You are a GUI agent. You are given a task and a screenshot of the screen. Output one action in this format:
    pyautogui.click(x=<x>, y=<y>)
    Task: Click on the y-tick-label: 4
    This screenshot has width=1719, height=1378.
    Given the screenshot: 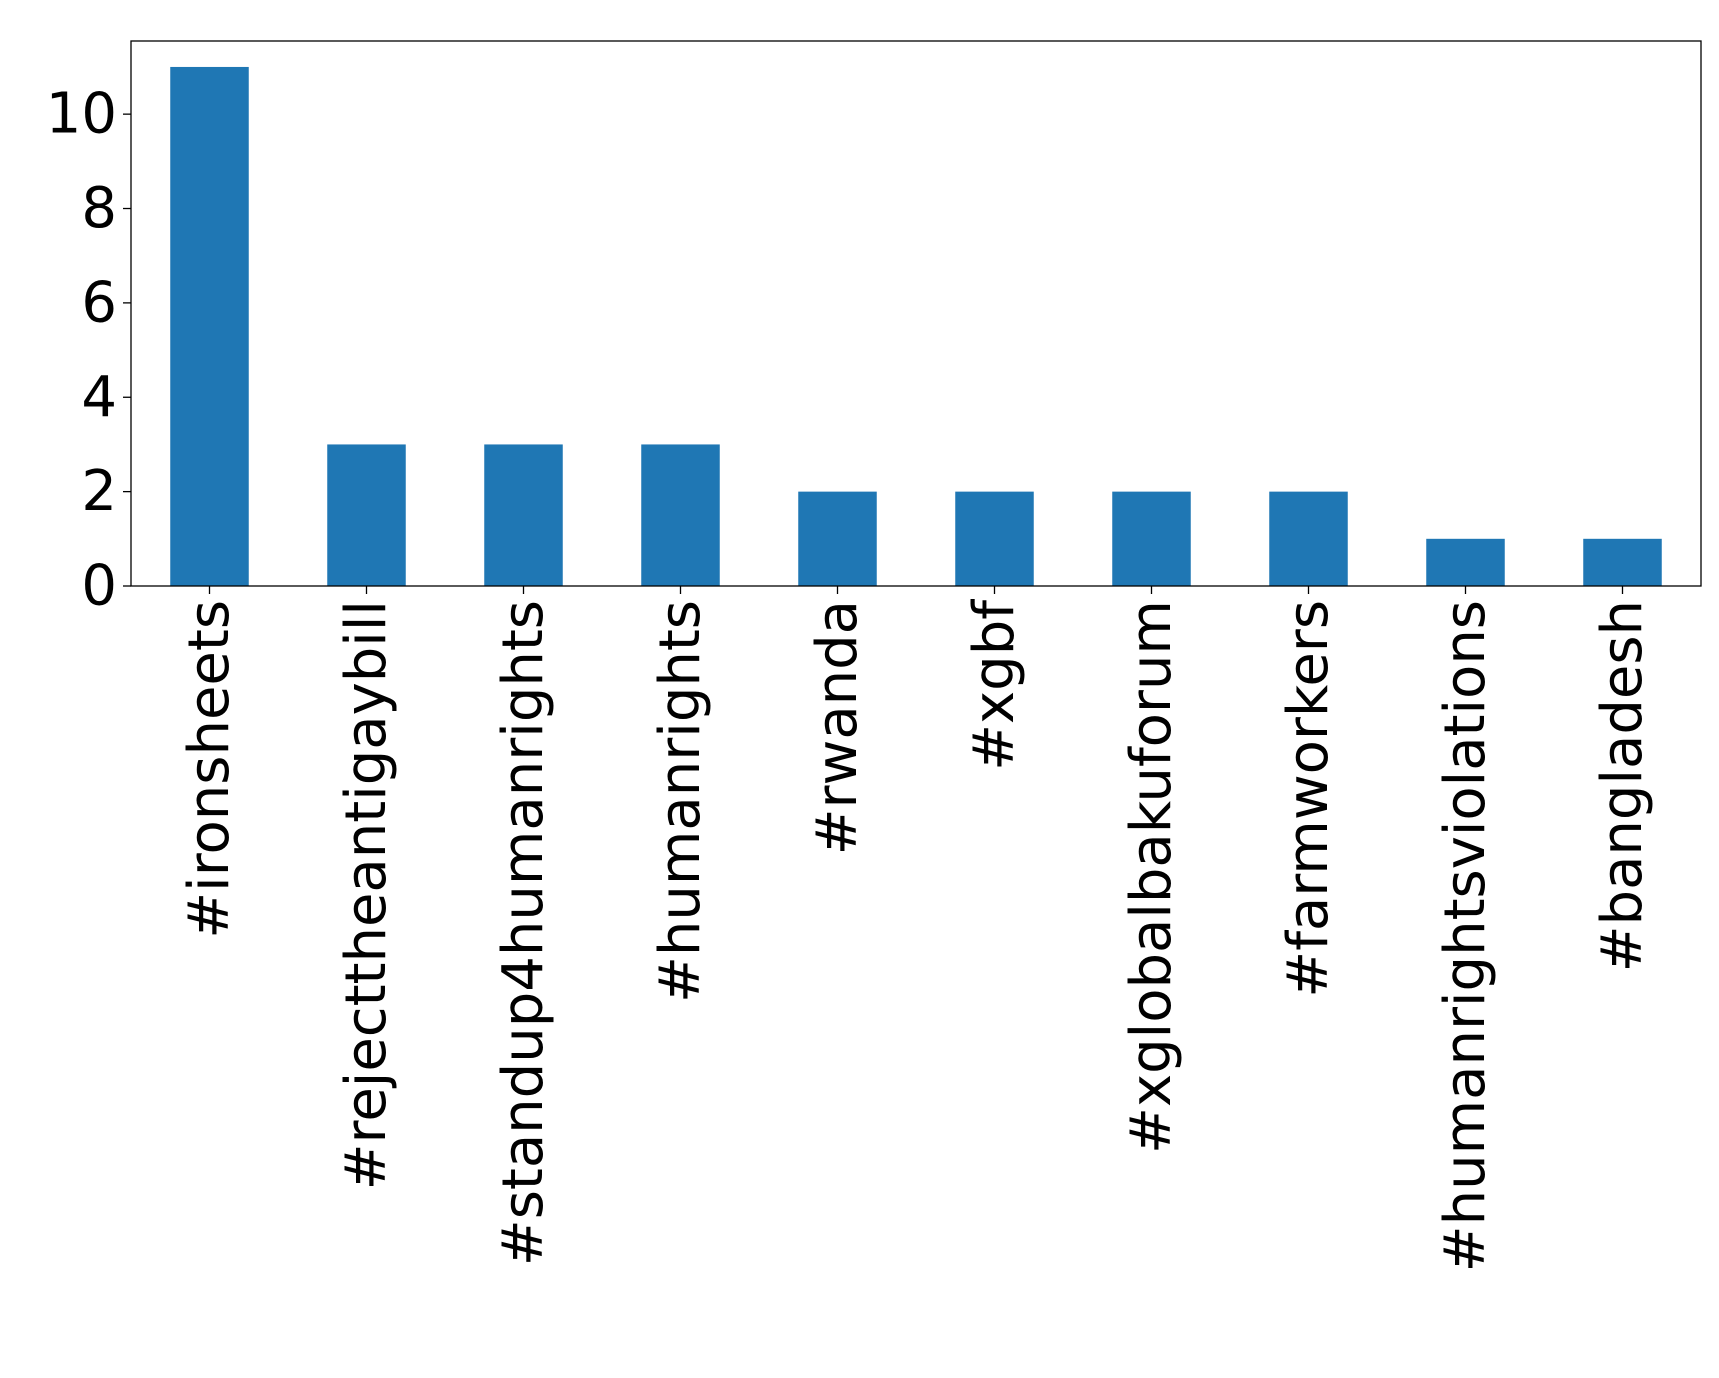 What is the action you would take?
    pyautogui.click(x=99, y=397)
    